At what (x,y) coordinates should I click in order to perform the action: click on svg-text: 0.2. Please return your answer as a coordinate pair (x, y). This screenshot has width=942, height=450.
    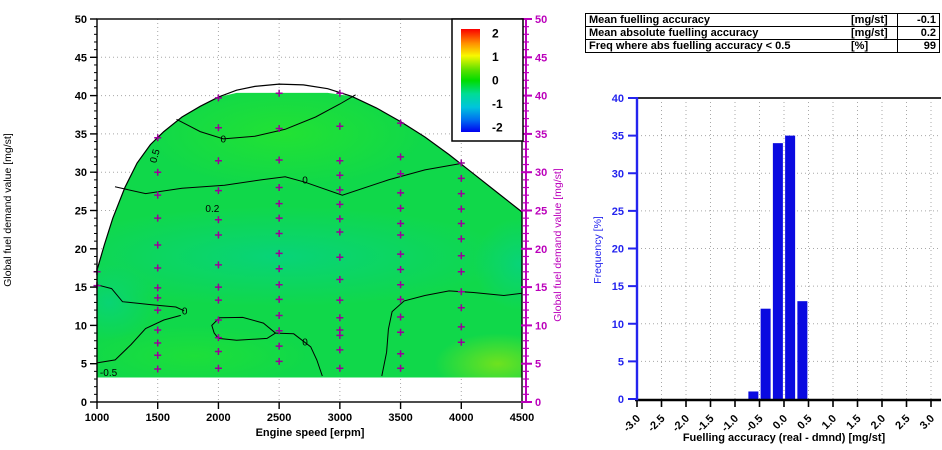
    Looking at the image, I should click on (212, 209).